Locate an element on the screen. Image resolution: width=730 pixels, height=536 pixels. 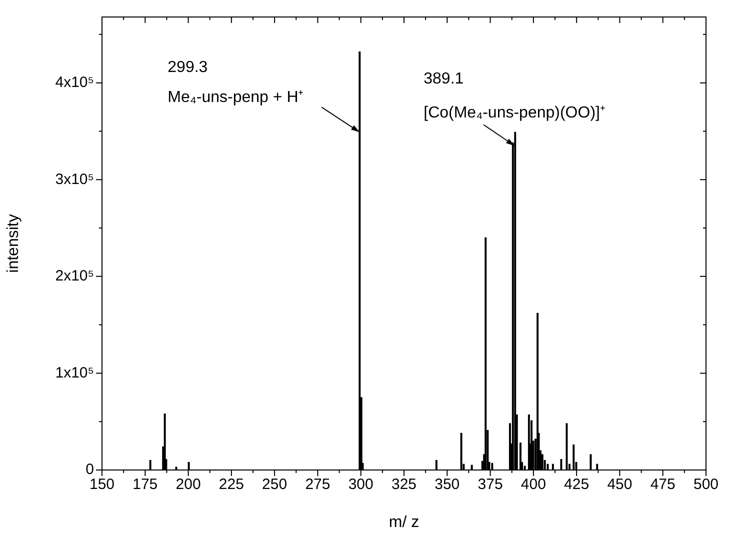
x-tick-label: 425 is located at coordinates (577, 485).